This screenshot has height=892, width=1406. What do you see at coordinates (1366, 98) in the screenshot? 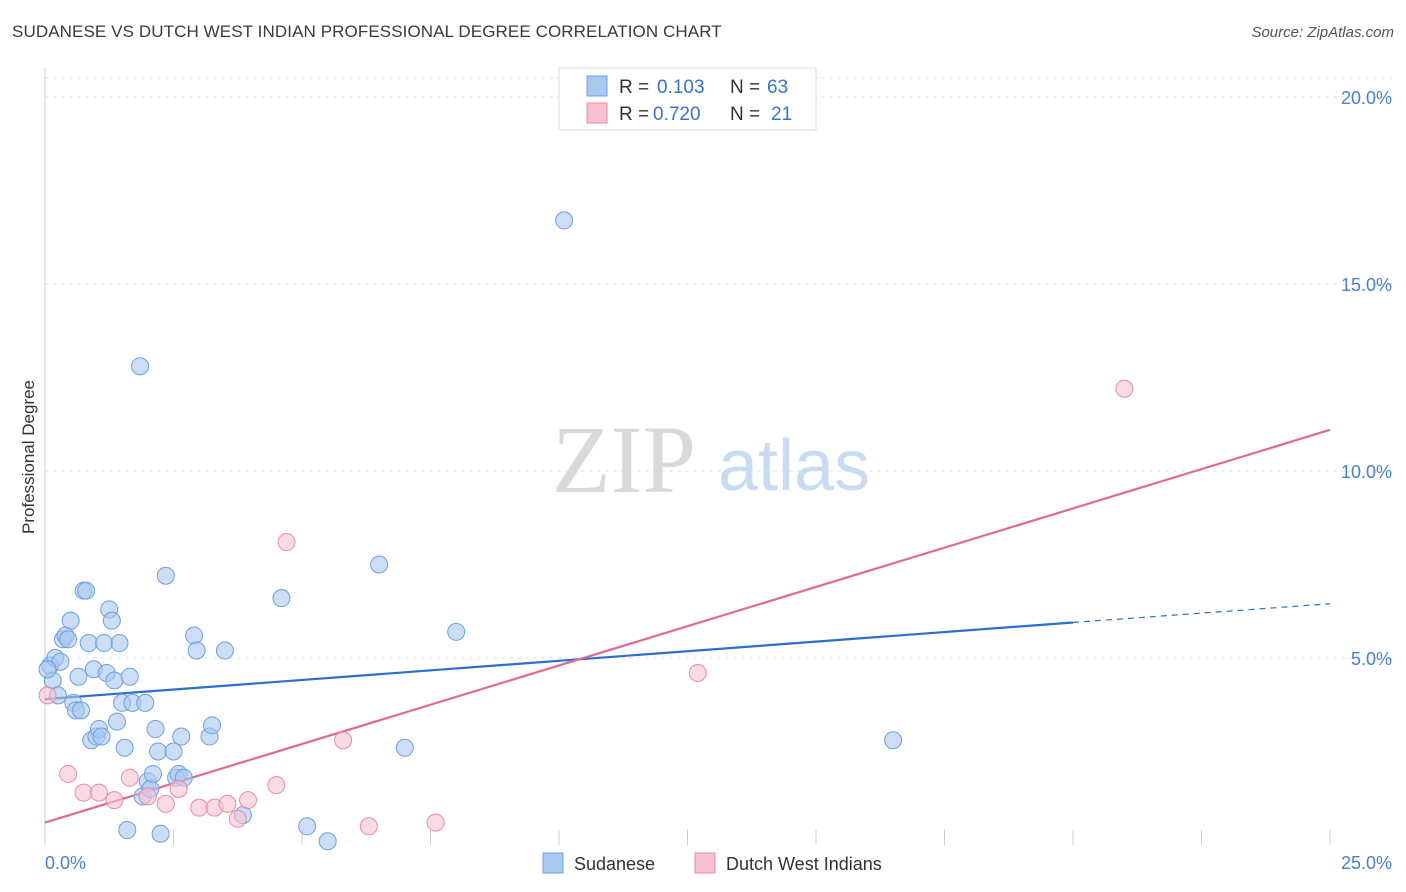
I see `y-tick-label: 20.0%` at bounding box center [1366, 98].